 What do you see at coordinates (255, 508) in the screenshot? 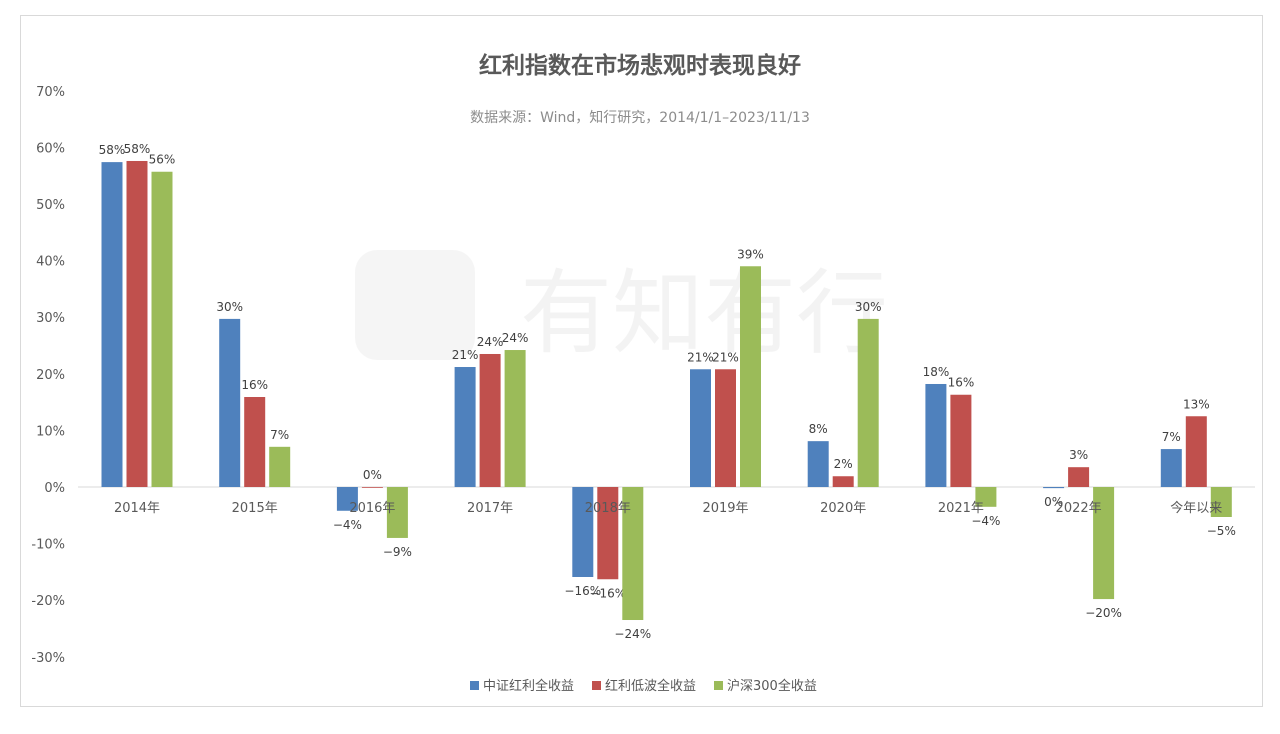
I see `x-tick-label: 2015年` at bounding box center [255, 508].